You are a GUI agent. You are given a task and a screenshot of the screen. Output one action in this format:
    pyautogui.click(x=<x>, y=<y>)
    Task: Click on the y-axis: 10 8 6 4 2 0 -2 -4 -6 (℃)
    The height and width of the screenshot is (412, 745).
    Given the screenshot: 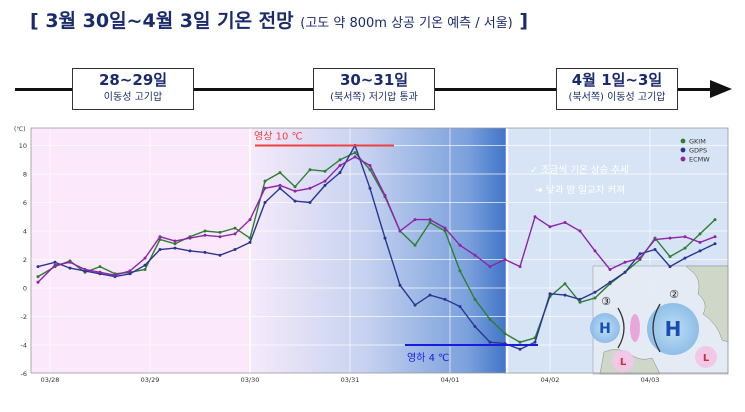 What is the action you would take?
    pyautogui.click(x=20, y=252)
    